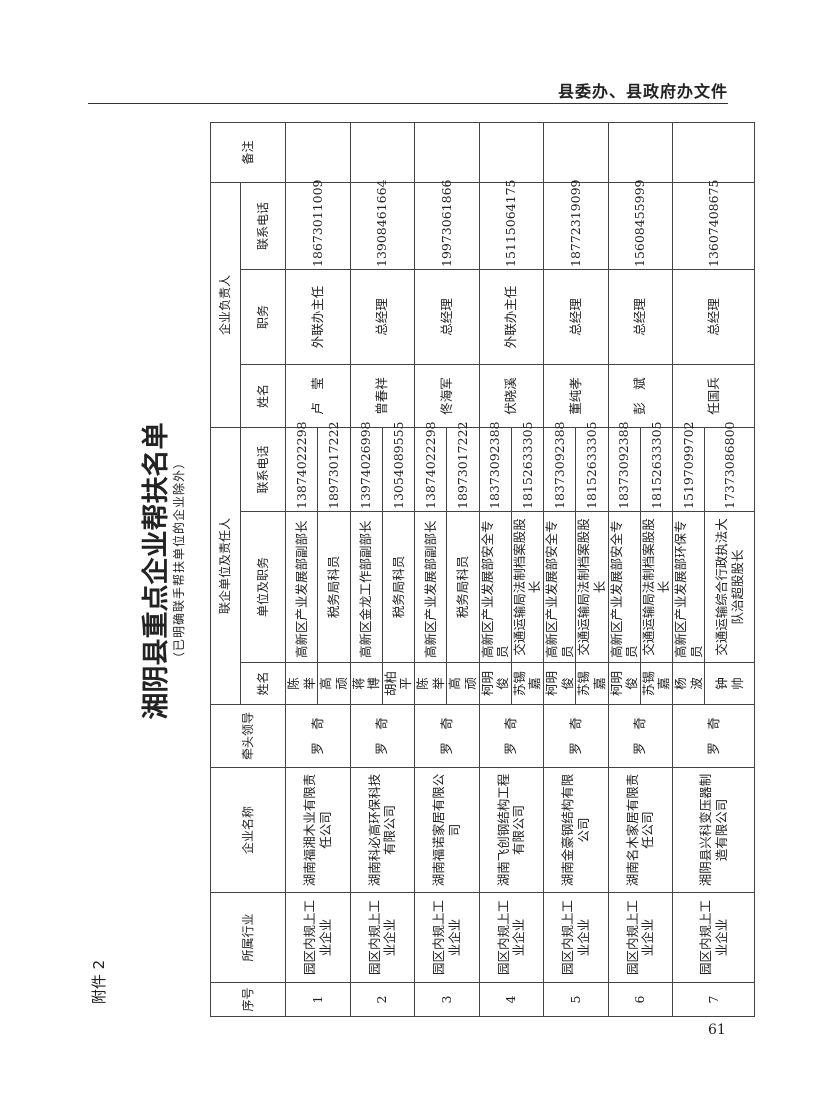 Image resolution: width=816 pixels, height=1099 pixels. What do you see at coordinates (446, 225) in the screenshot?
I see `cell-owner-phone: 19973061866` at bounding box center [446, 225].